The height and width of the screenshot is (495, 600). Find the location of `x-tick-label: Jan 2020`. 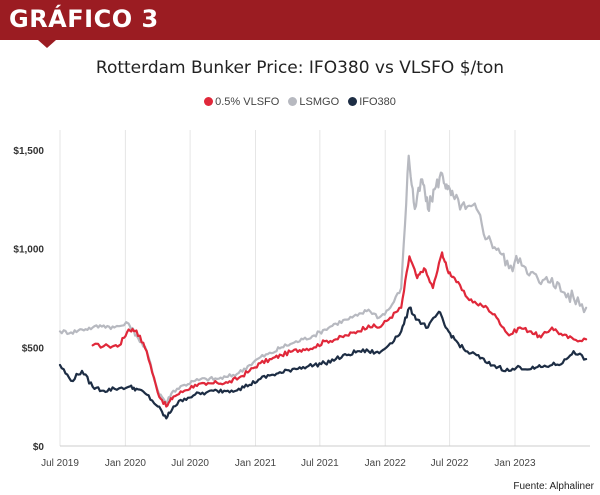

x-tick-label: Jan 2020 is located at coordinates (126, 463).